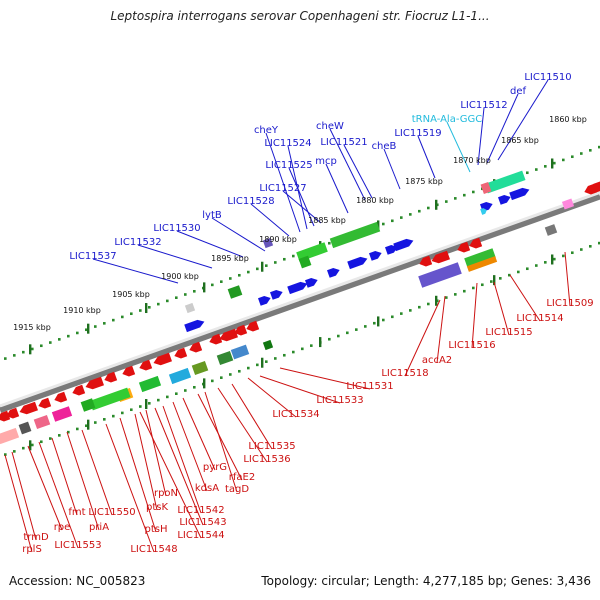 Image resolution: width=600 pixels, height=600 pixels. Describe the element at coordinates (392, 169) in the screenshot. I see `label-cheB-leader` at that location.